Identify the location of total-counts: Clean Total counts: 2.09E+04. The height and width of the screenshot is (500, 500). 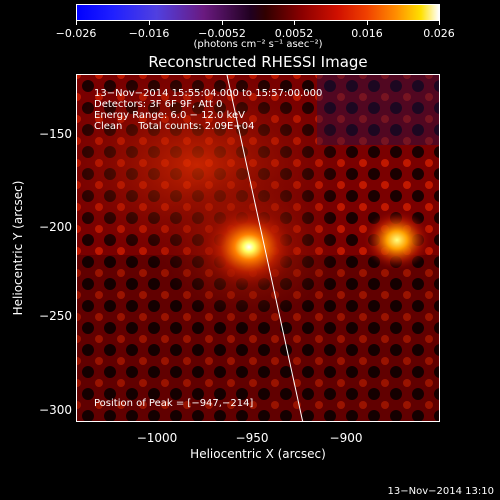
(174, 126).